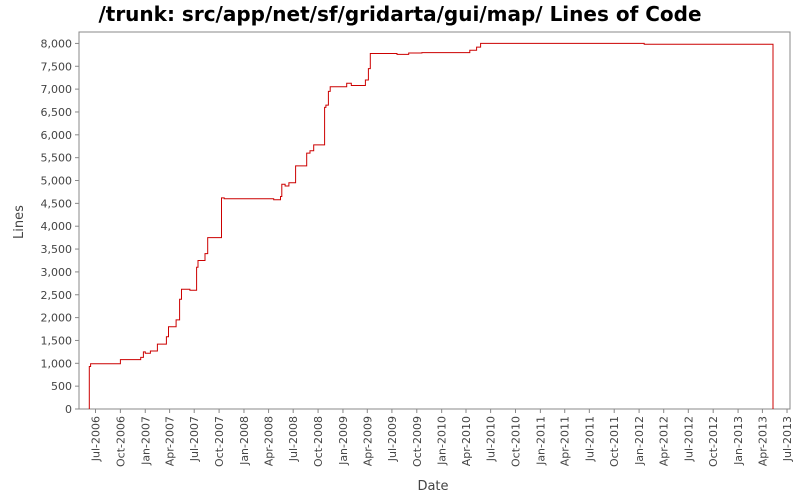  What do you see at coordinates (57, 89) in the screenshot?
I see `y-tick-label: 7,000` at bounding box center [57, 89].